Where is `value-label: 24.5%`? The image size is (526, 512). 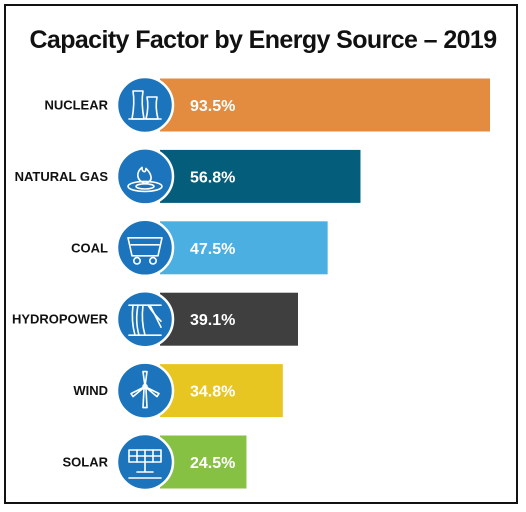
value-label: 24.5% is located at coordinates (212, 463).